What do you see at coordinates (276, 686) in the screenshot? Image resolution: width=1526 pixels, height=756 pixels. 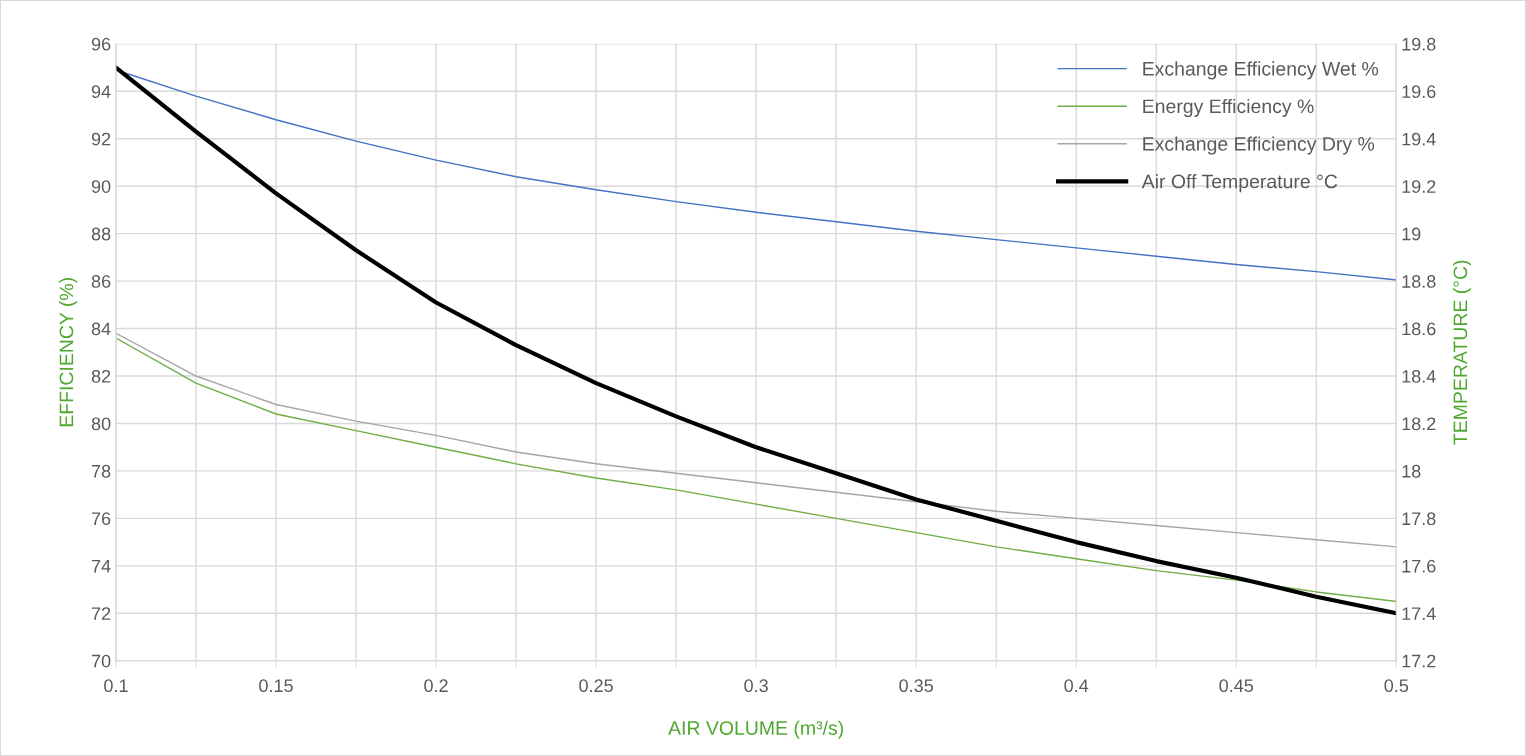 I see `x-tick-label: 0.15` at bounding box center [276, 686].